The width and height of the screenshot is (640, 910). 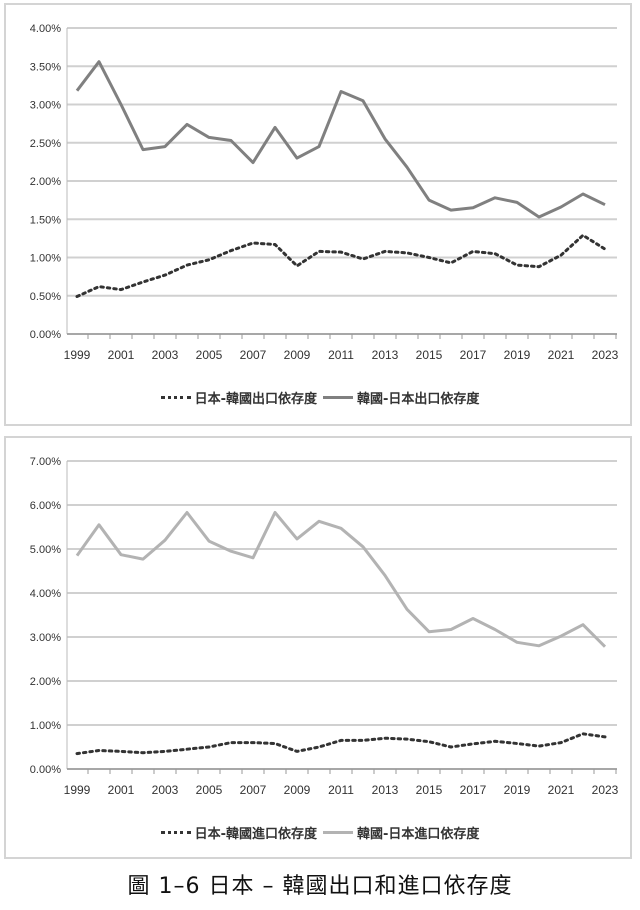 I want to click on y-tick-label: 0.50%, so click(x=45, y=297).